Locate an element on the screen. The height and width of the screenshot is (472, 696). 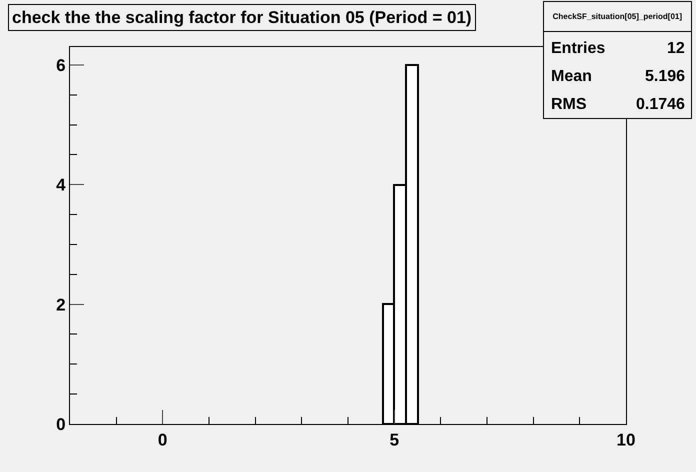
y-tick-label: 2 is located at coordinates (61, 304).